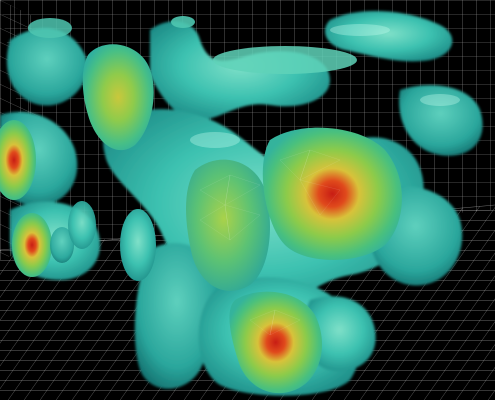  I want to click on slice-top, so click(118, 97).